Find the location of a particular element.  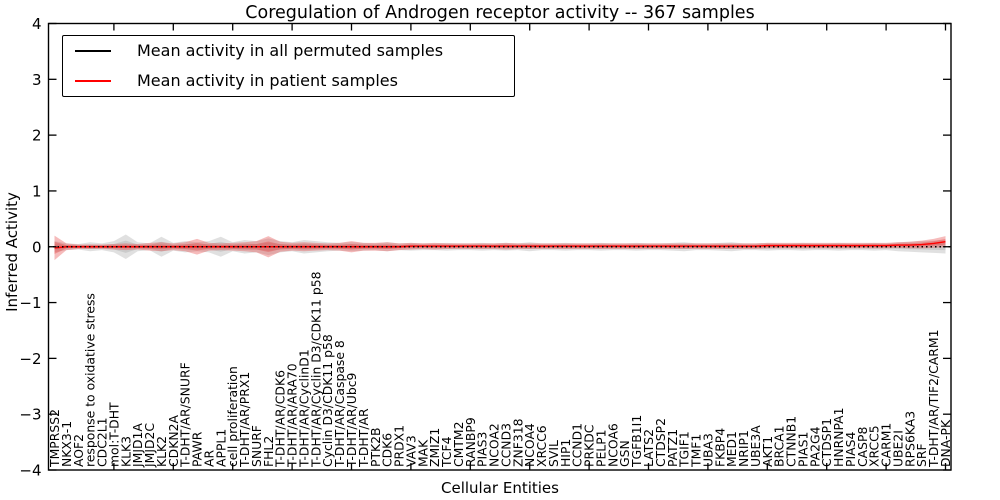

category-label: ZMIZ1 is located at coordinates (434, 447).